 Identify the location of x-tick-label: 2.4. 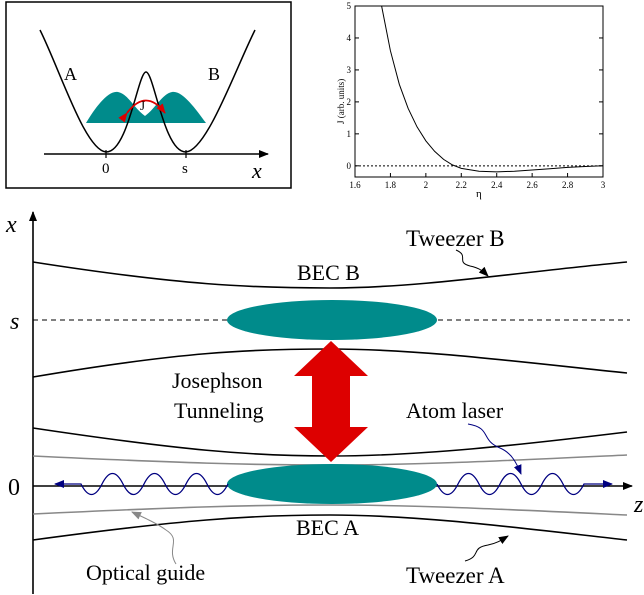
(497, 185).